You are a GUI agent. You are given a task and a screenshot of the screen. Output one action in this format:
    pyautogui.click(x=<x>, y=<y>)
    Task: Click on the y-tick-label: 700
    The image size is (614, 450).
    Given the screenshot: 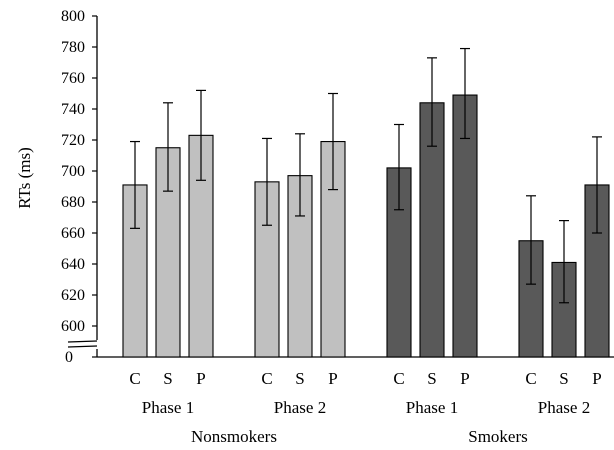 What is the action you would take?
    pyautogui.click(x=73, y=171)
    